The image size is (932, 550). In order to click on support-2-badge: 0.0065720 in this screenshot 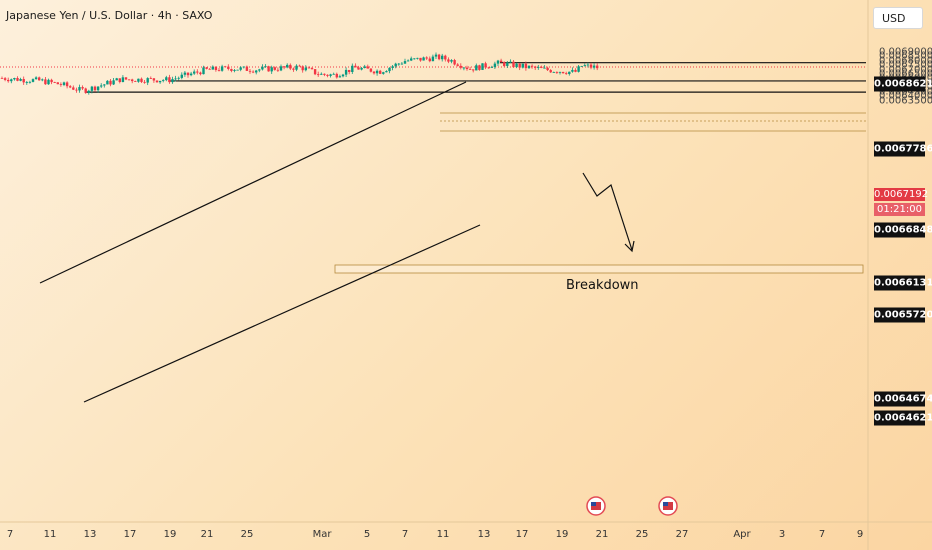, I will do `click(903, 315)`.